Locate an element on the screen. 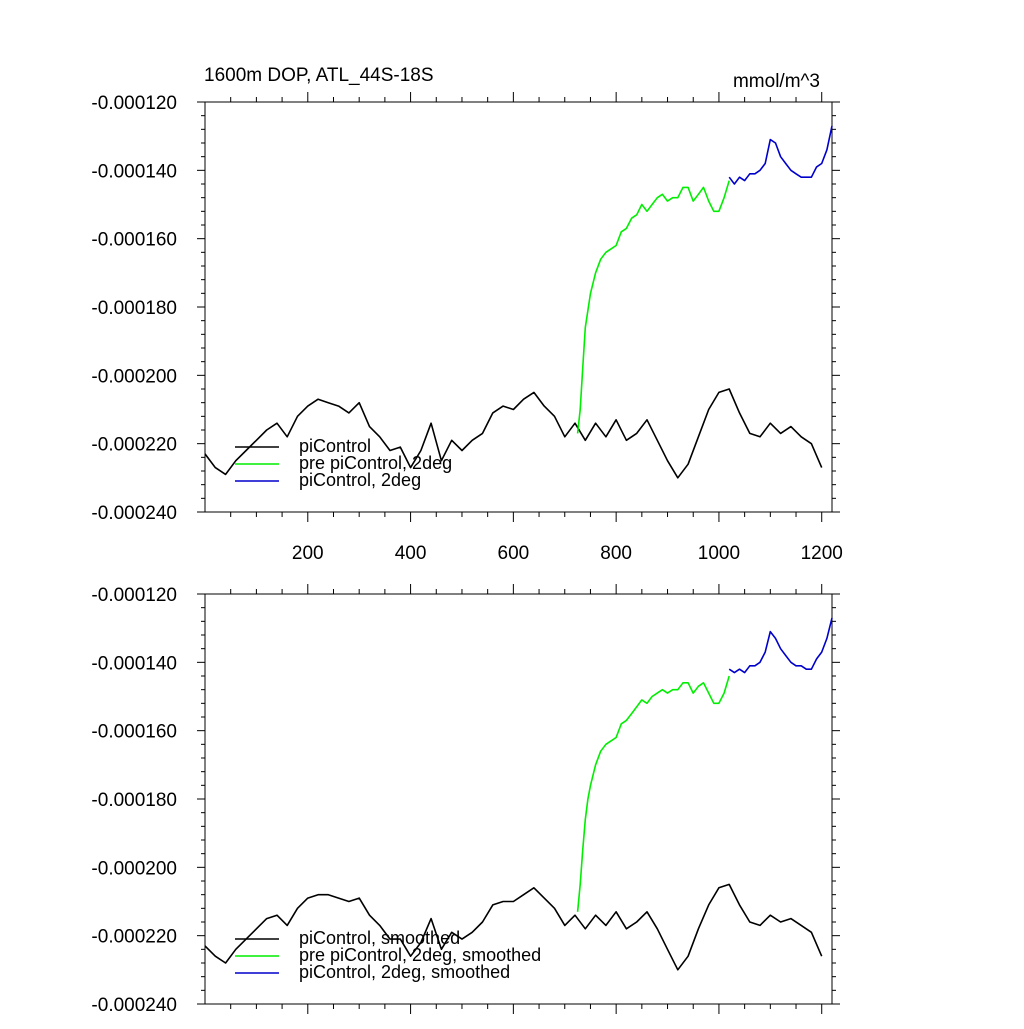 The image size is (1024, 1029). x-tick-label: 800 is located at coordinates (616, 553).